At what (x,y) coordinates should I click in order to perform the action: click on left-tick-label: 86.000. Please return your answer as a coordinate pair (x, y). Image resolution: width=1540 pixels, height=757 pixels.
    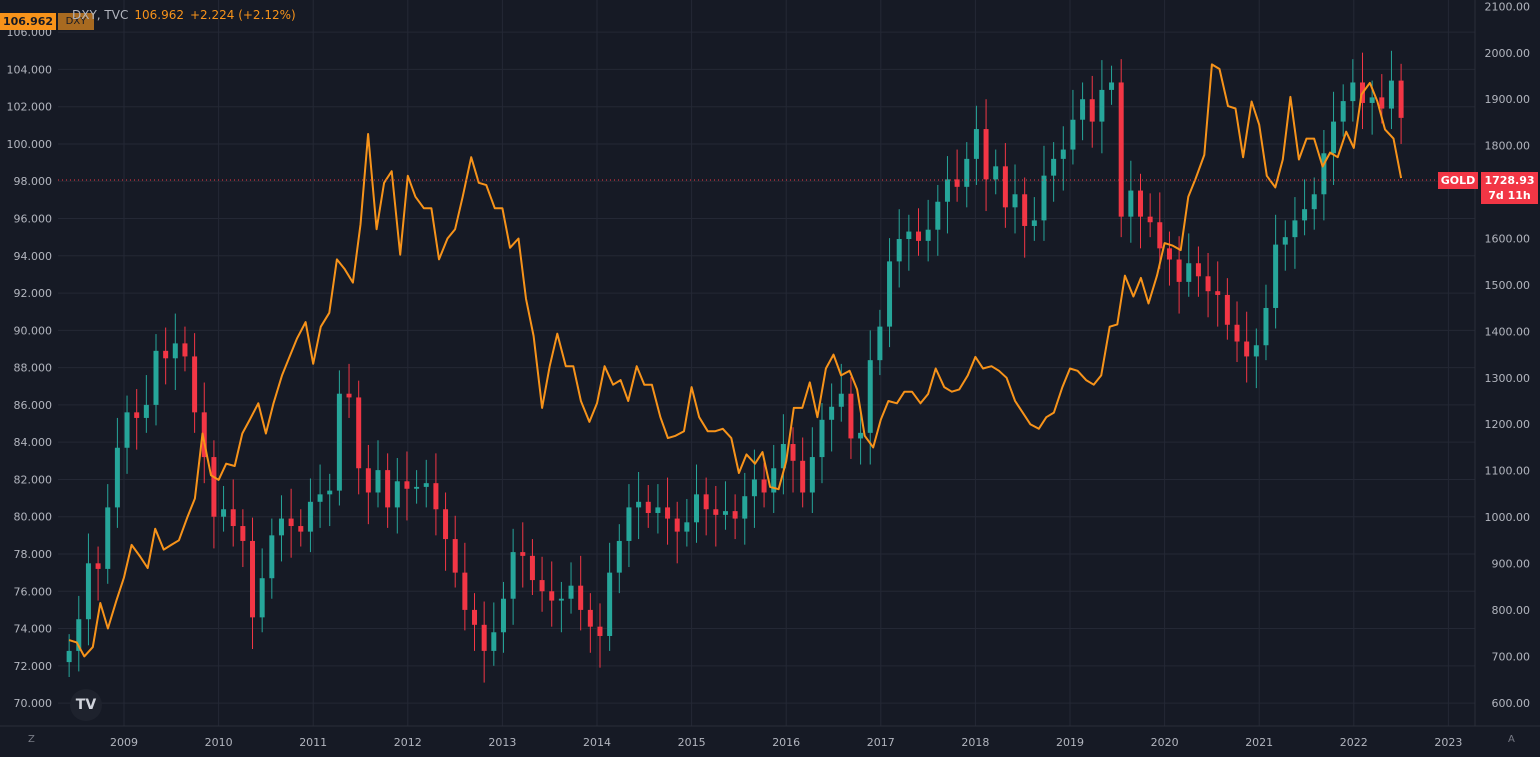
    Looking at the image, I should click on (33, 405).